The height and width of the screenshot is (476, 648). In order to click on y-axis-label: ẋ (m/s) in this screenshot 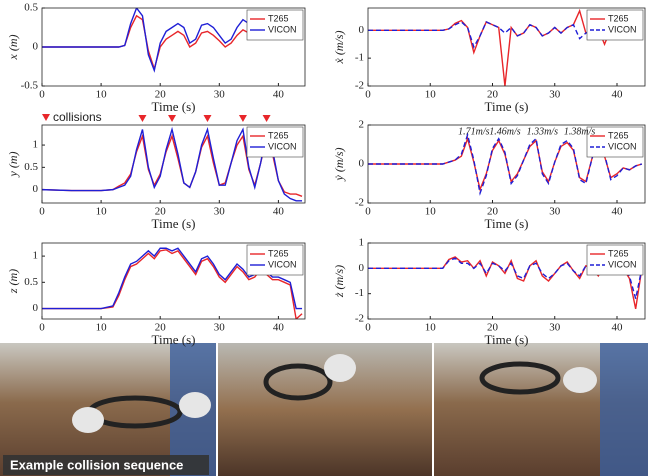, I will do `click(339, 48)`.